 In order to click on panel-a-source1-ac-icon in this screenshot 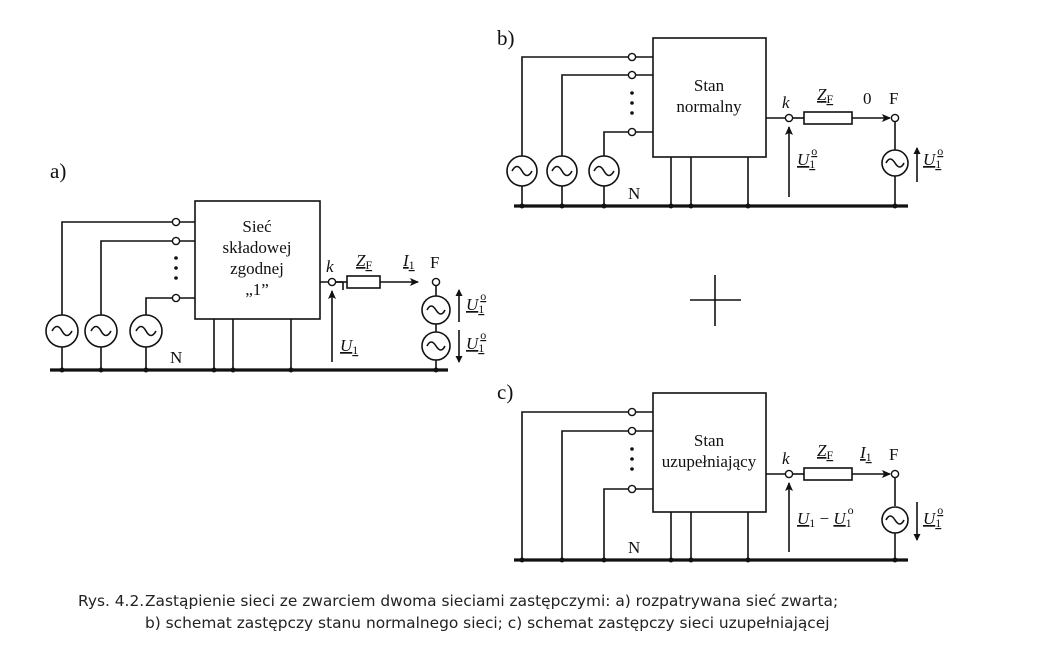, I will do `click(62, 331)`.